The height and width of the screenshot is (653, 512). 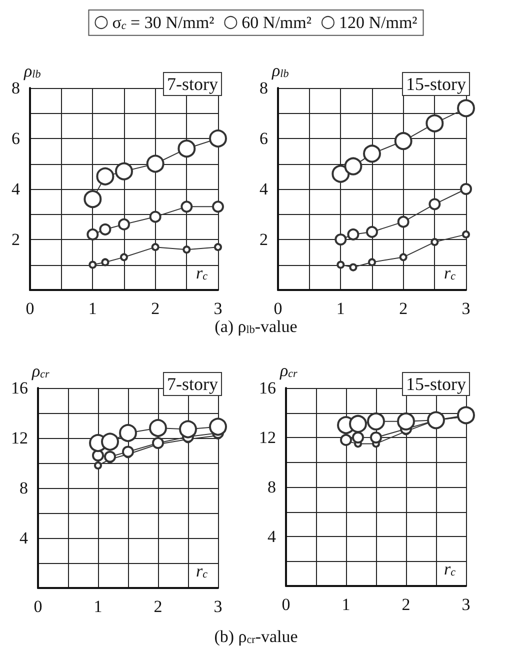 I want to click on legend-label: 60 N/mm², so click(x=277, y=22).